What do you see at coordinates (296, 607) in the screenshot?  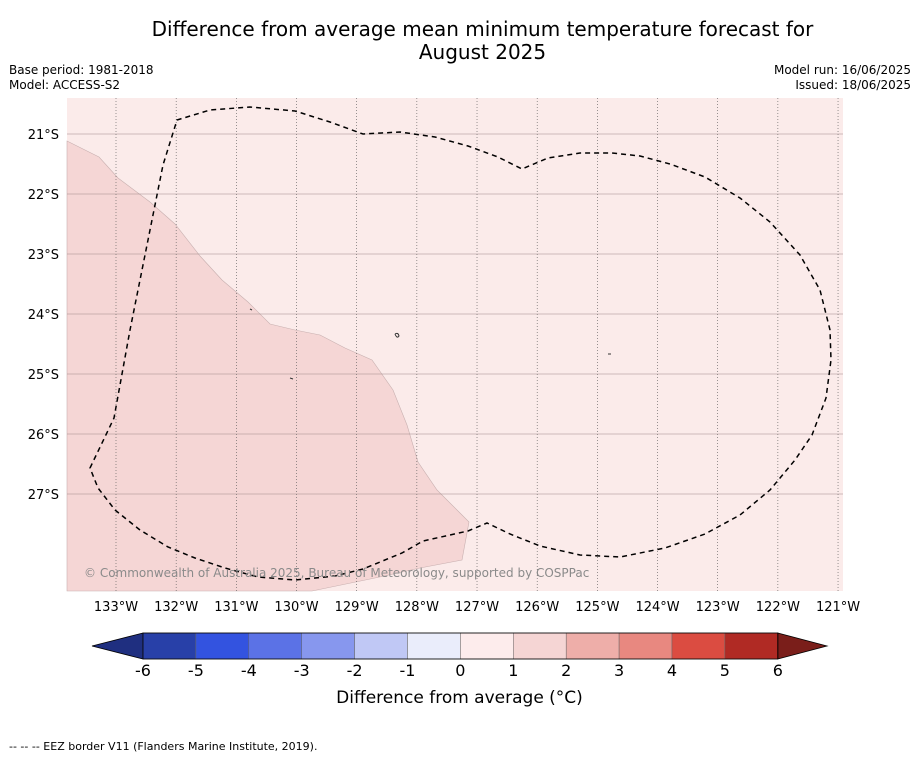 I see `longitude-label: 130°W` at bounding box center [296, 607].